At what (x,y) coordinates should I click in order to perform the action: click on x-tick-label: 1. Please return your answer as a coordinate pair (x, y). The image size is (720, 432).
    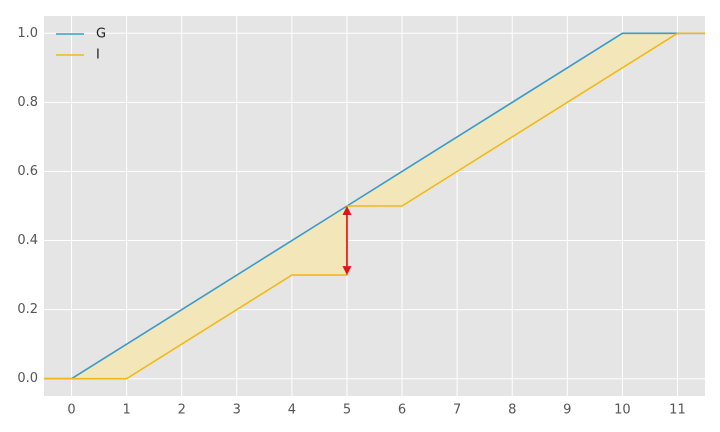
    Looking at the image, I should click on (126, 410).